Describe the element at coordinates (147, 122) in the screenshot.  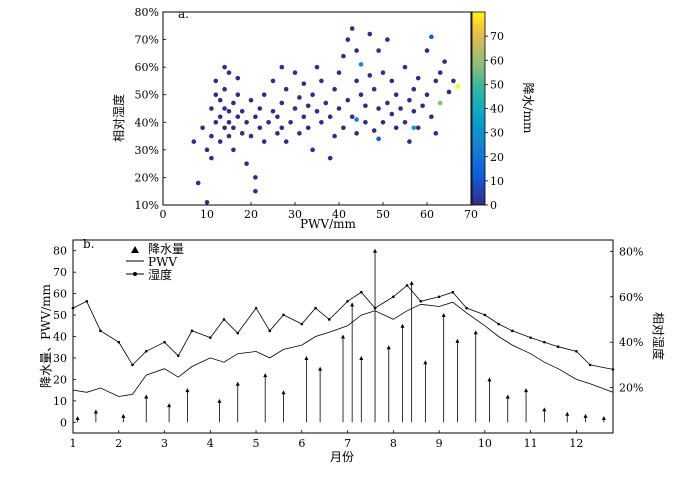
I see `scatter-y-tick-label: 40%` at that location.